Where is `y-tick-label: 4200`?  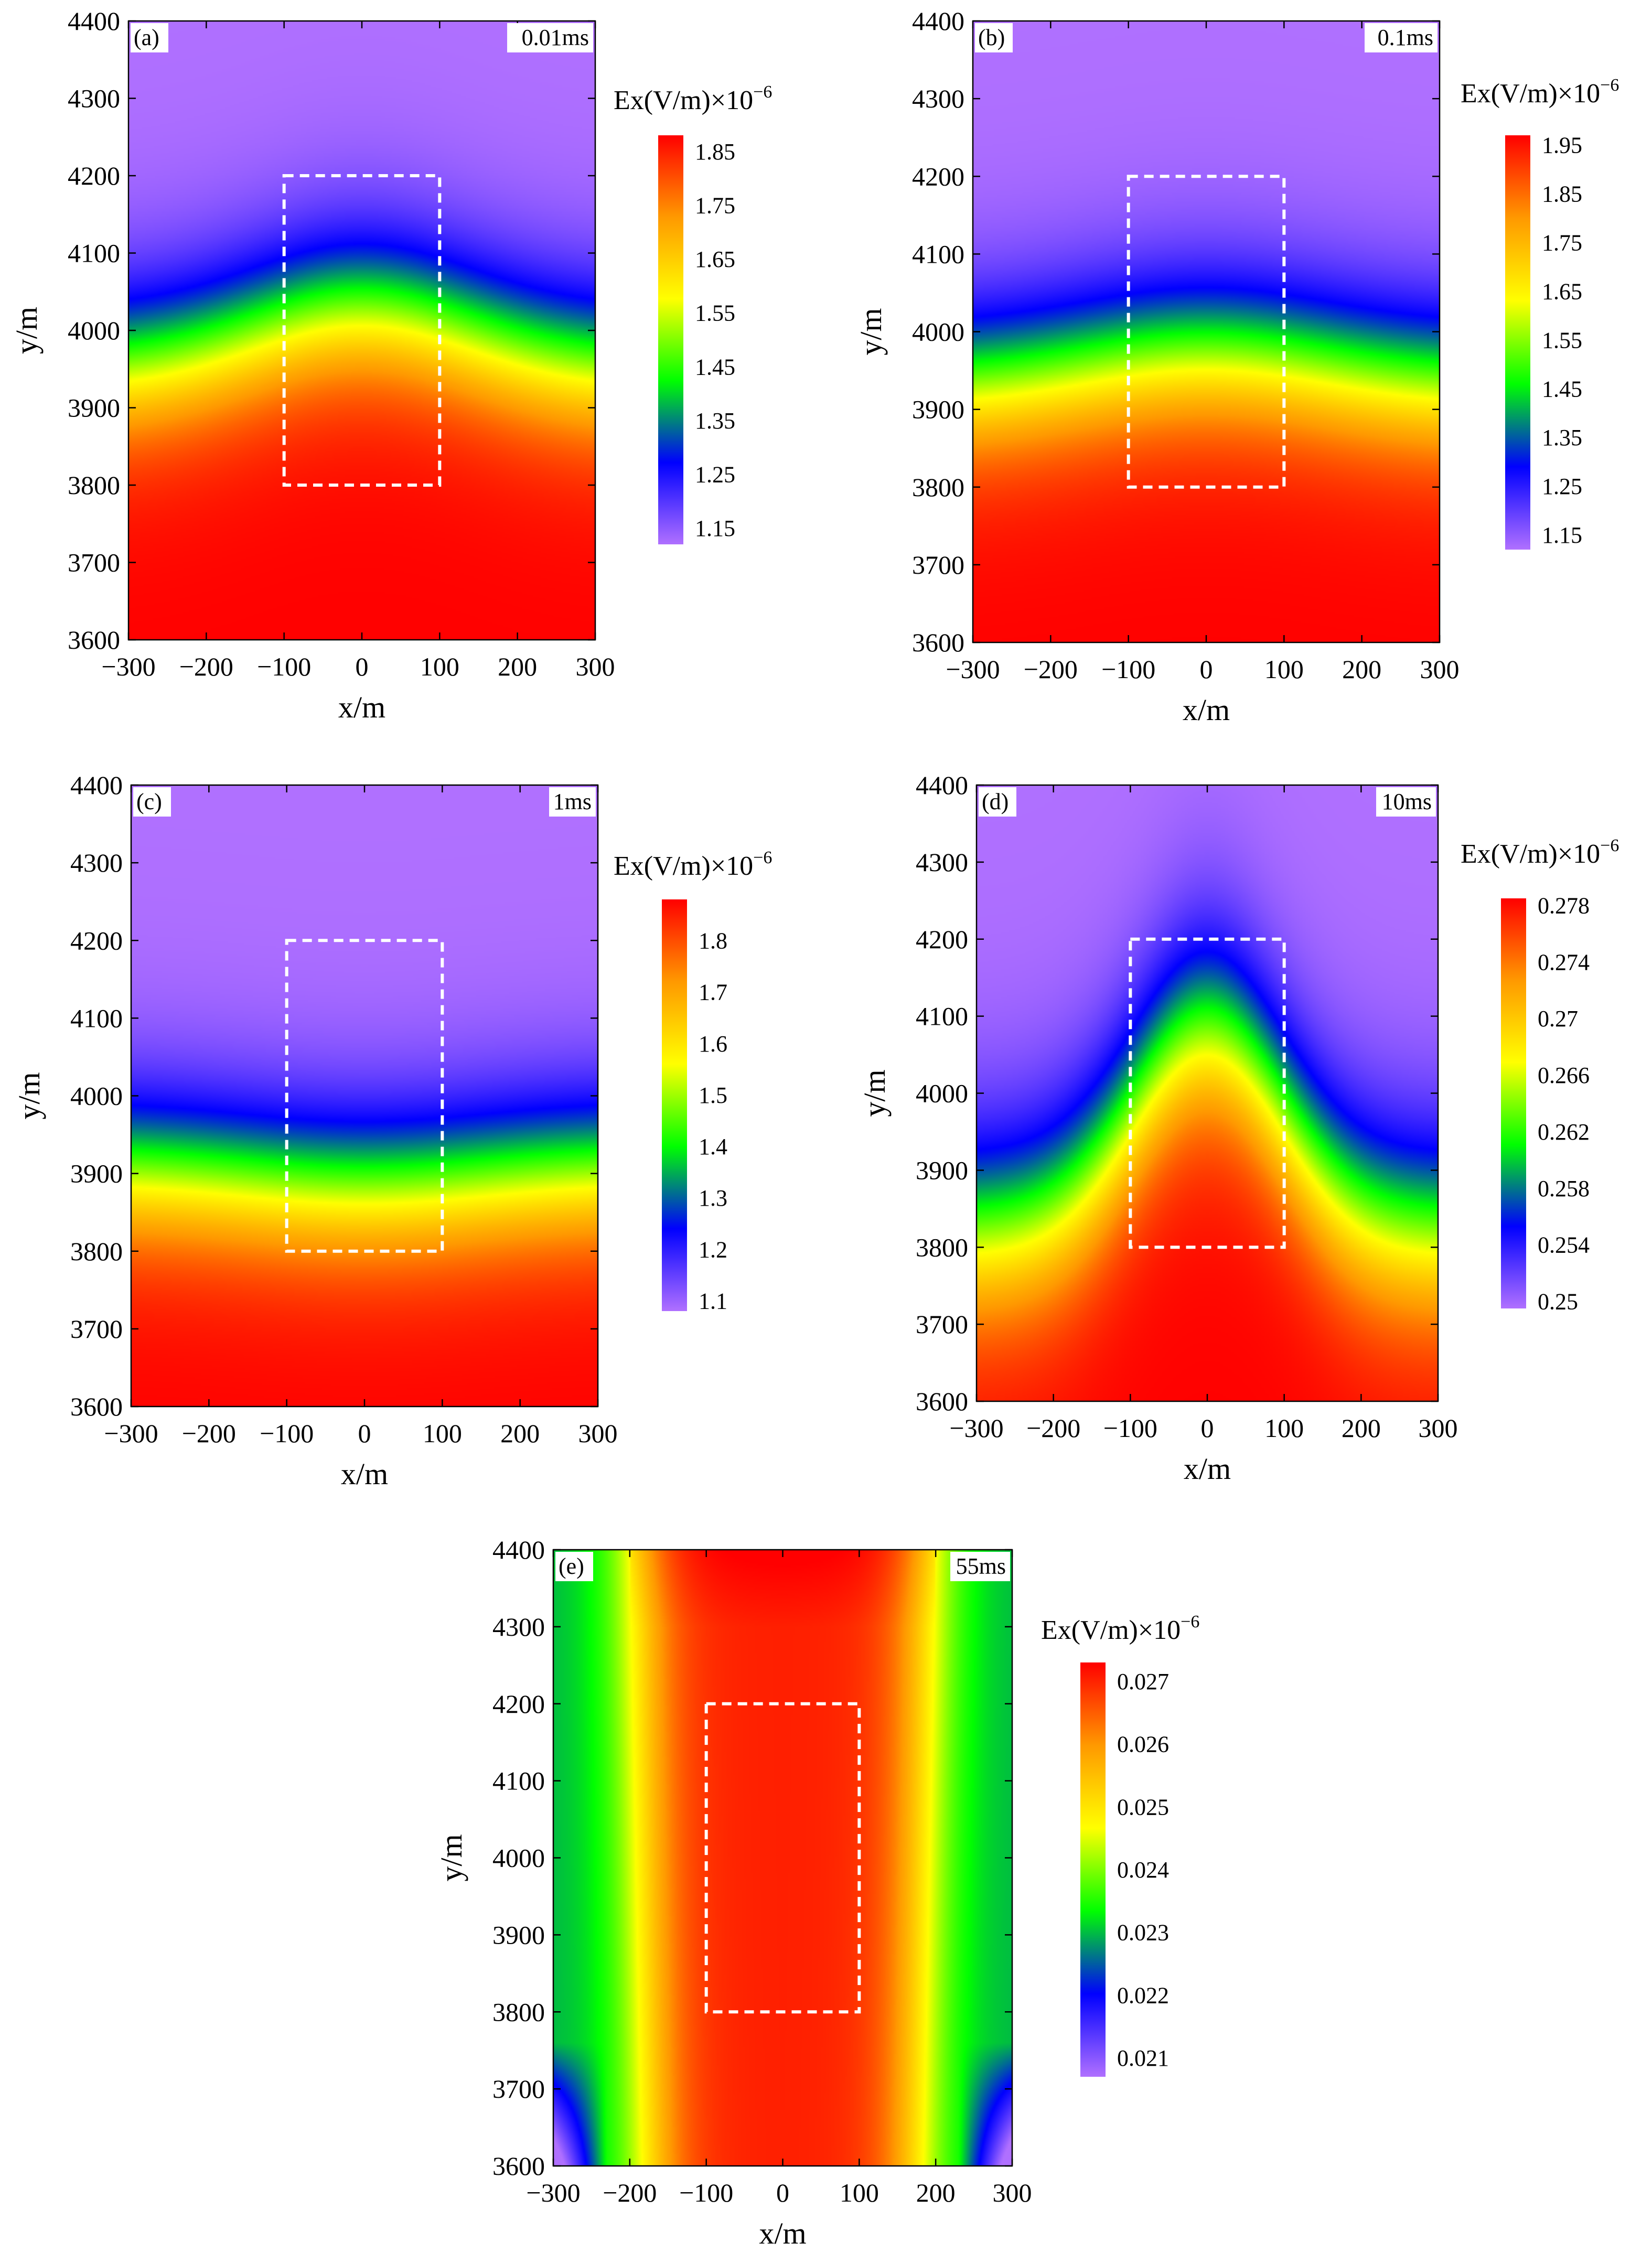 y-tick-label: 4200 is located at coordinates (94, 175).